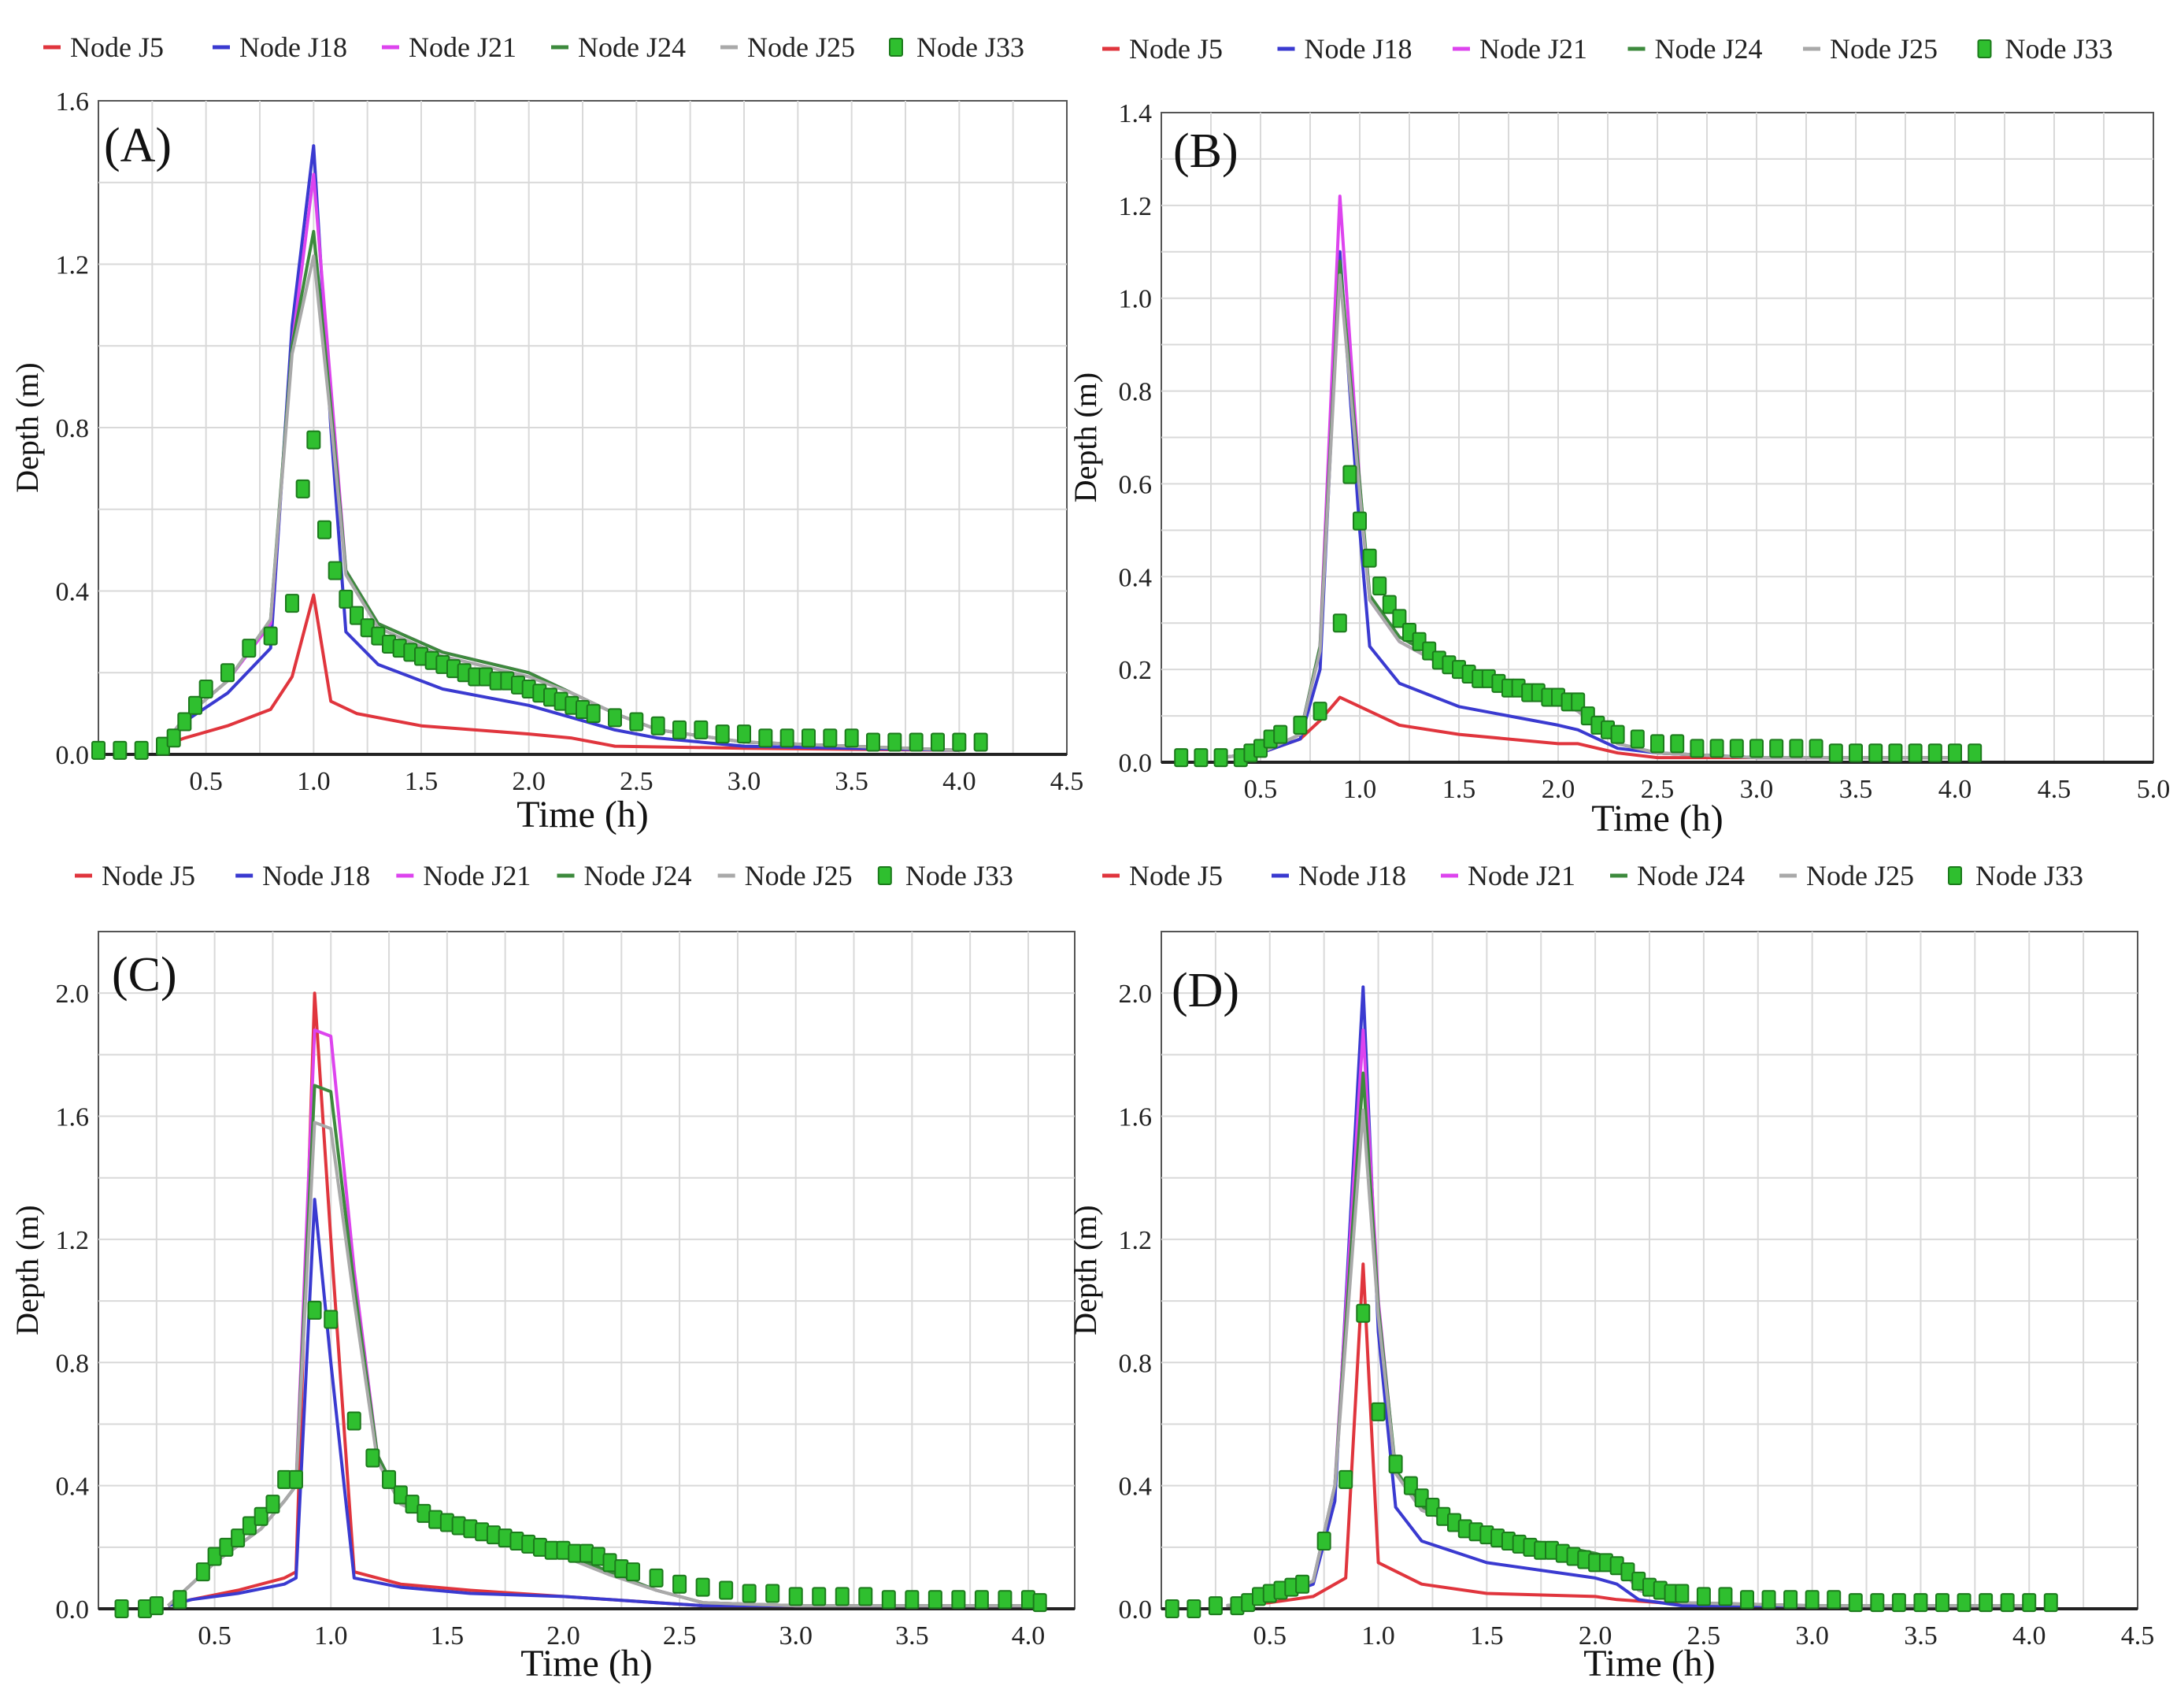 This screenshot has height=1708, width=2177. I want to click on x-tick-label: 4.0, so click(1955, 789).